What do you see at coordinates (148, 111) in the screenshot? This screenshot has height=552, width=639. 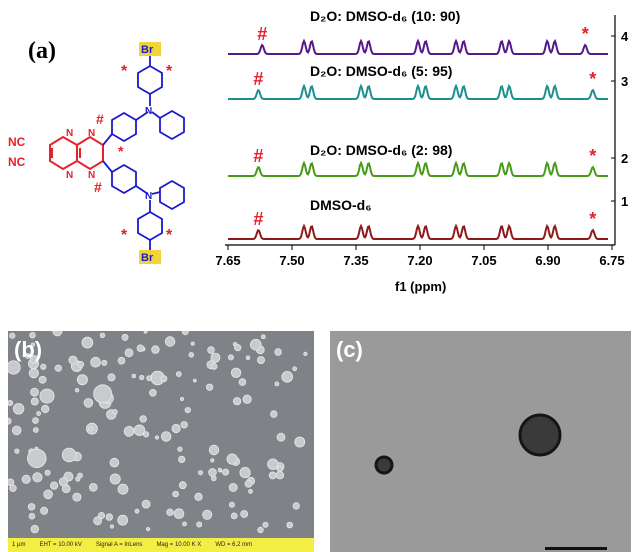 I see `amine-n-upper: N` at bounding box center [148, 111].